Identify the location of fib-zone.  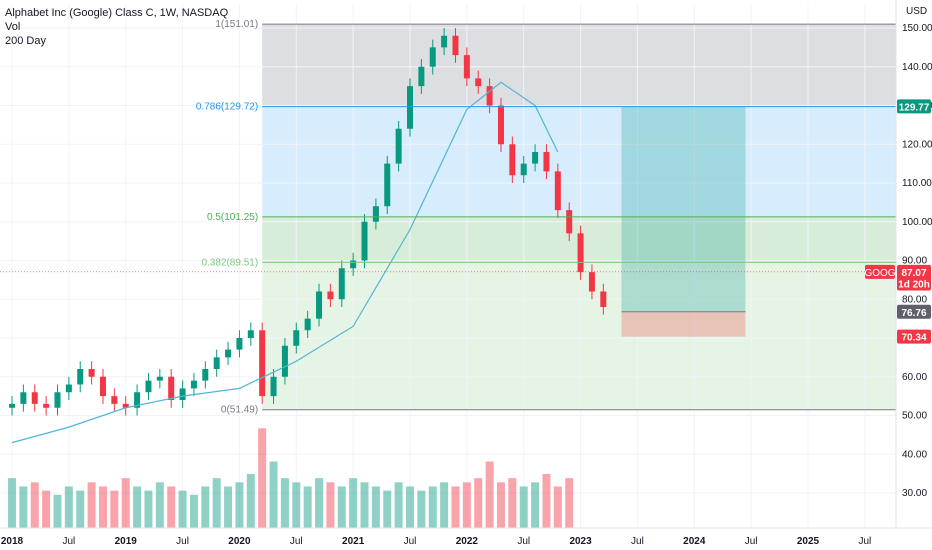
(579, 161).